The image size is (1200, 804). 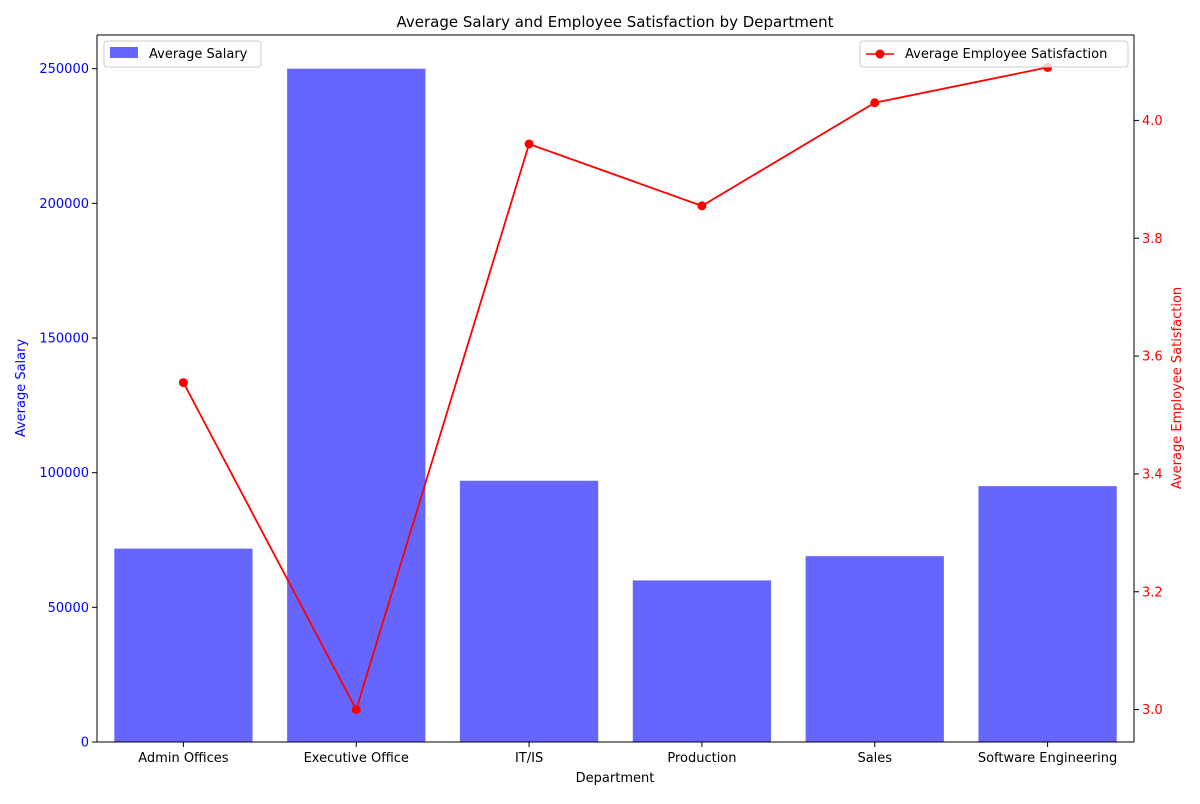 I want to click on y2-axis-label: Average Employee Satisfaction, so click(x=1177, y=388).